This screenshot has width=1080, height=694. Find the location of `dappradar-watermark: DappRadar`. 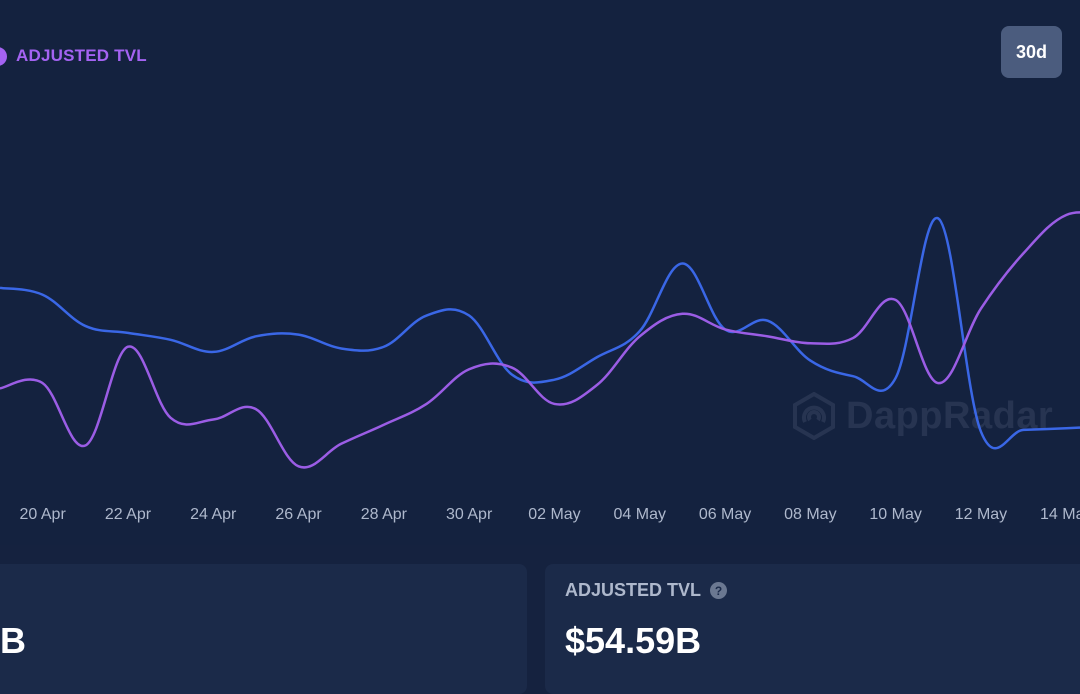

dappradar-watermark: DappRadar is located at coordinates (921, 416).